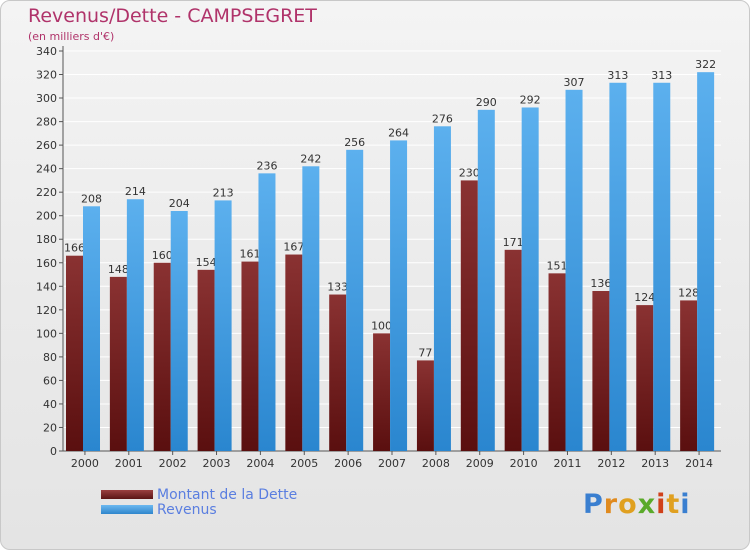 The height and width of the screenshot is (550, 750). Describe the element at coordinates (293, 247) in the screenshot. I see `data-label-dette: 167` at that location.